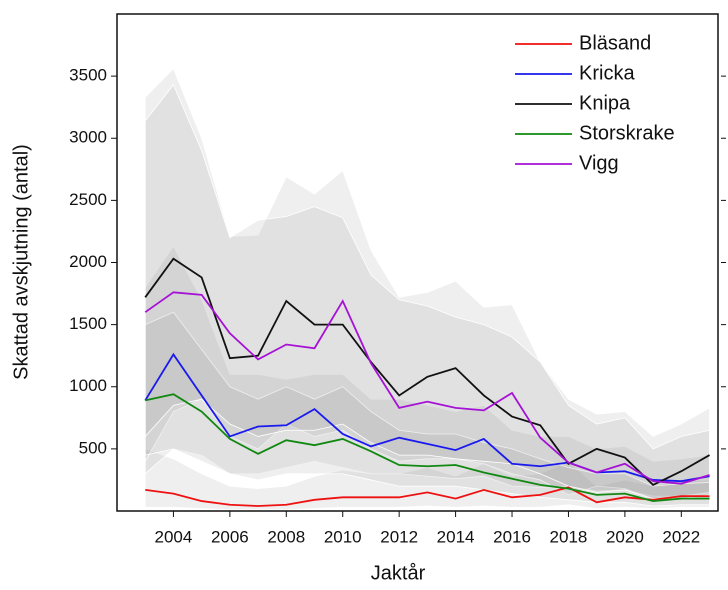 This screenshot has width=728, height=590. What do you see at coordinates (569, 536) in the screenshot?
I see `x-tick-label: 2018` at bounding box center [569, 536].